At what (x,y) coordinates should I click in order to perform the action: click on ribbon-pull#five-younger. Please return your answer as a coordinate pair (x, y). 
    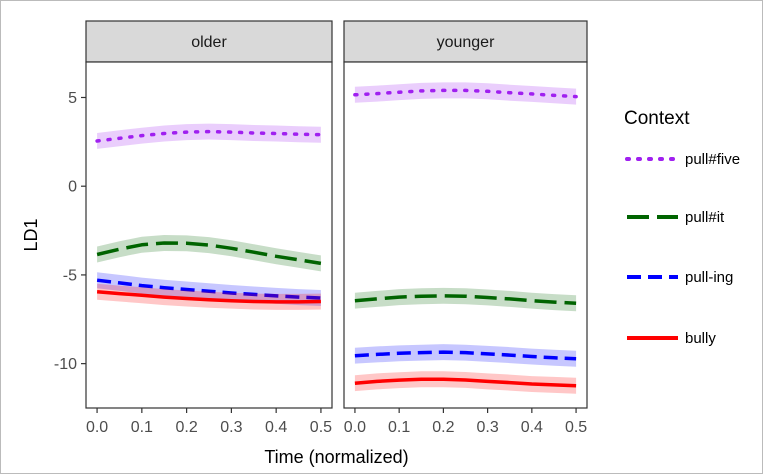
    Looking at the image, I should click on (465, 93).